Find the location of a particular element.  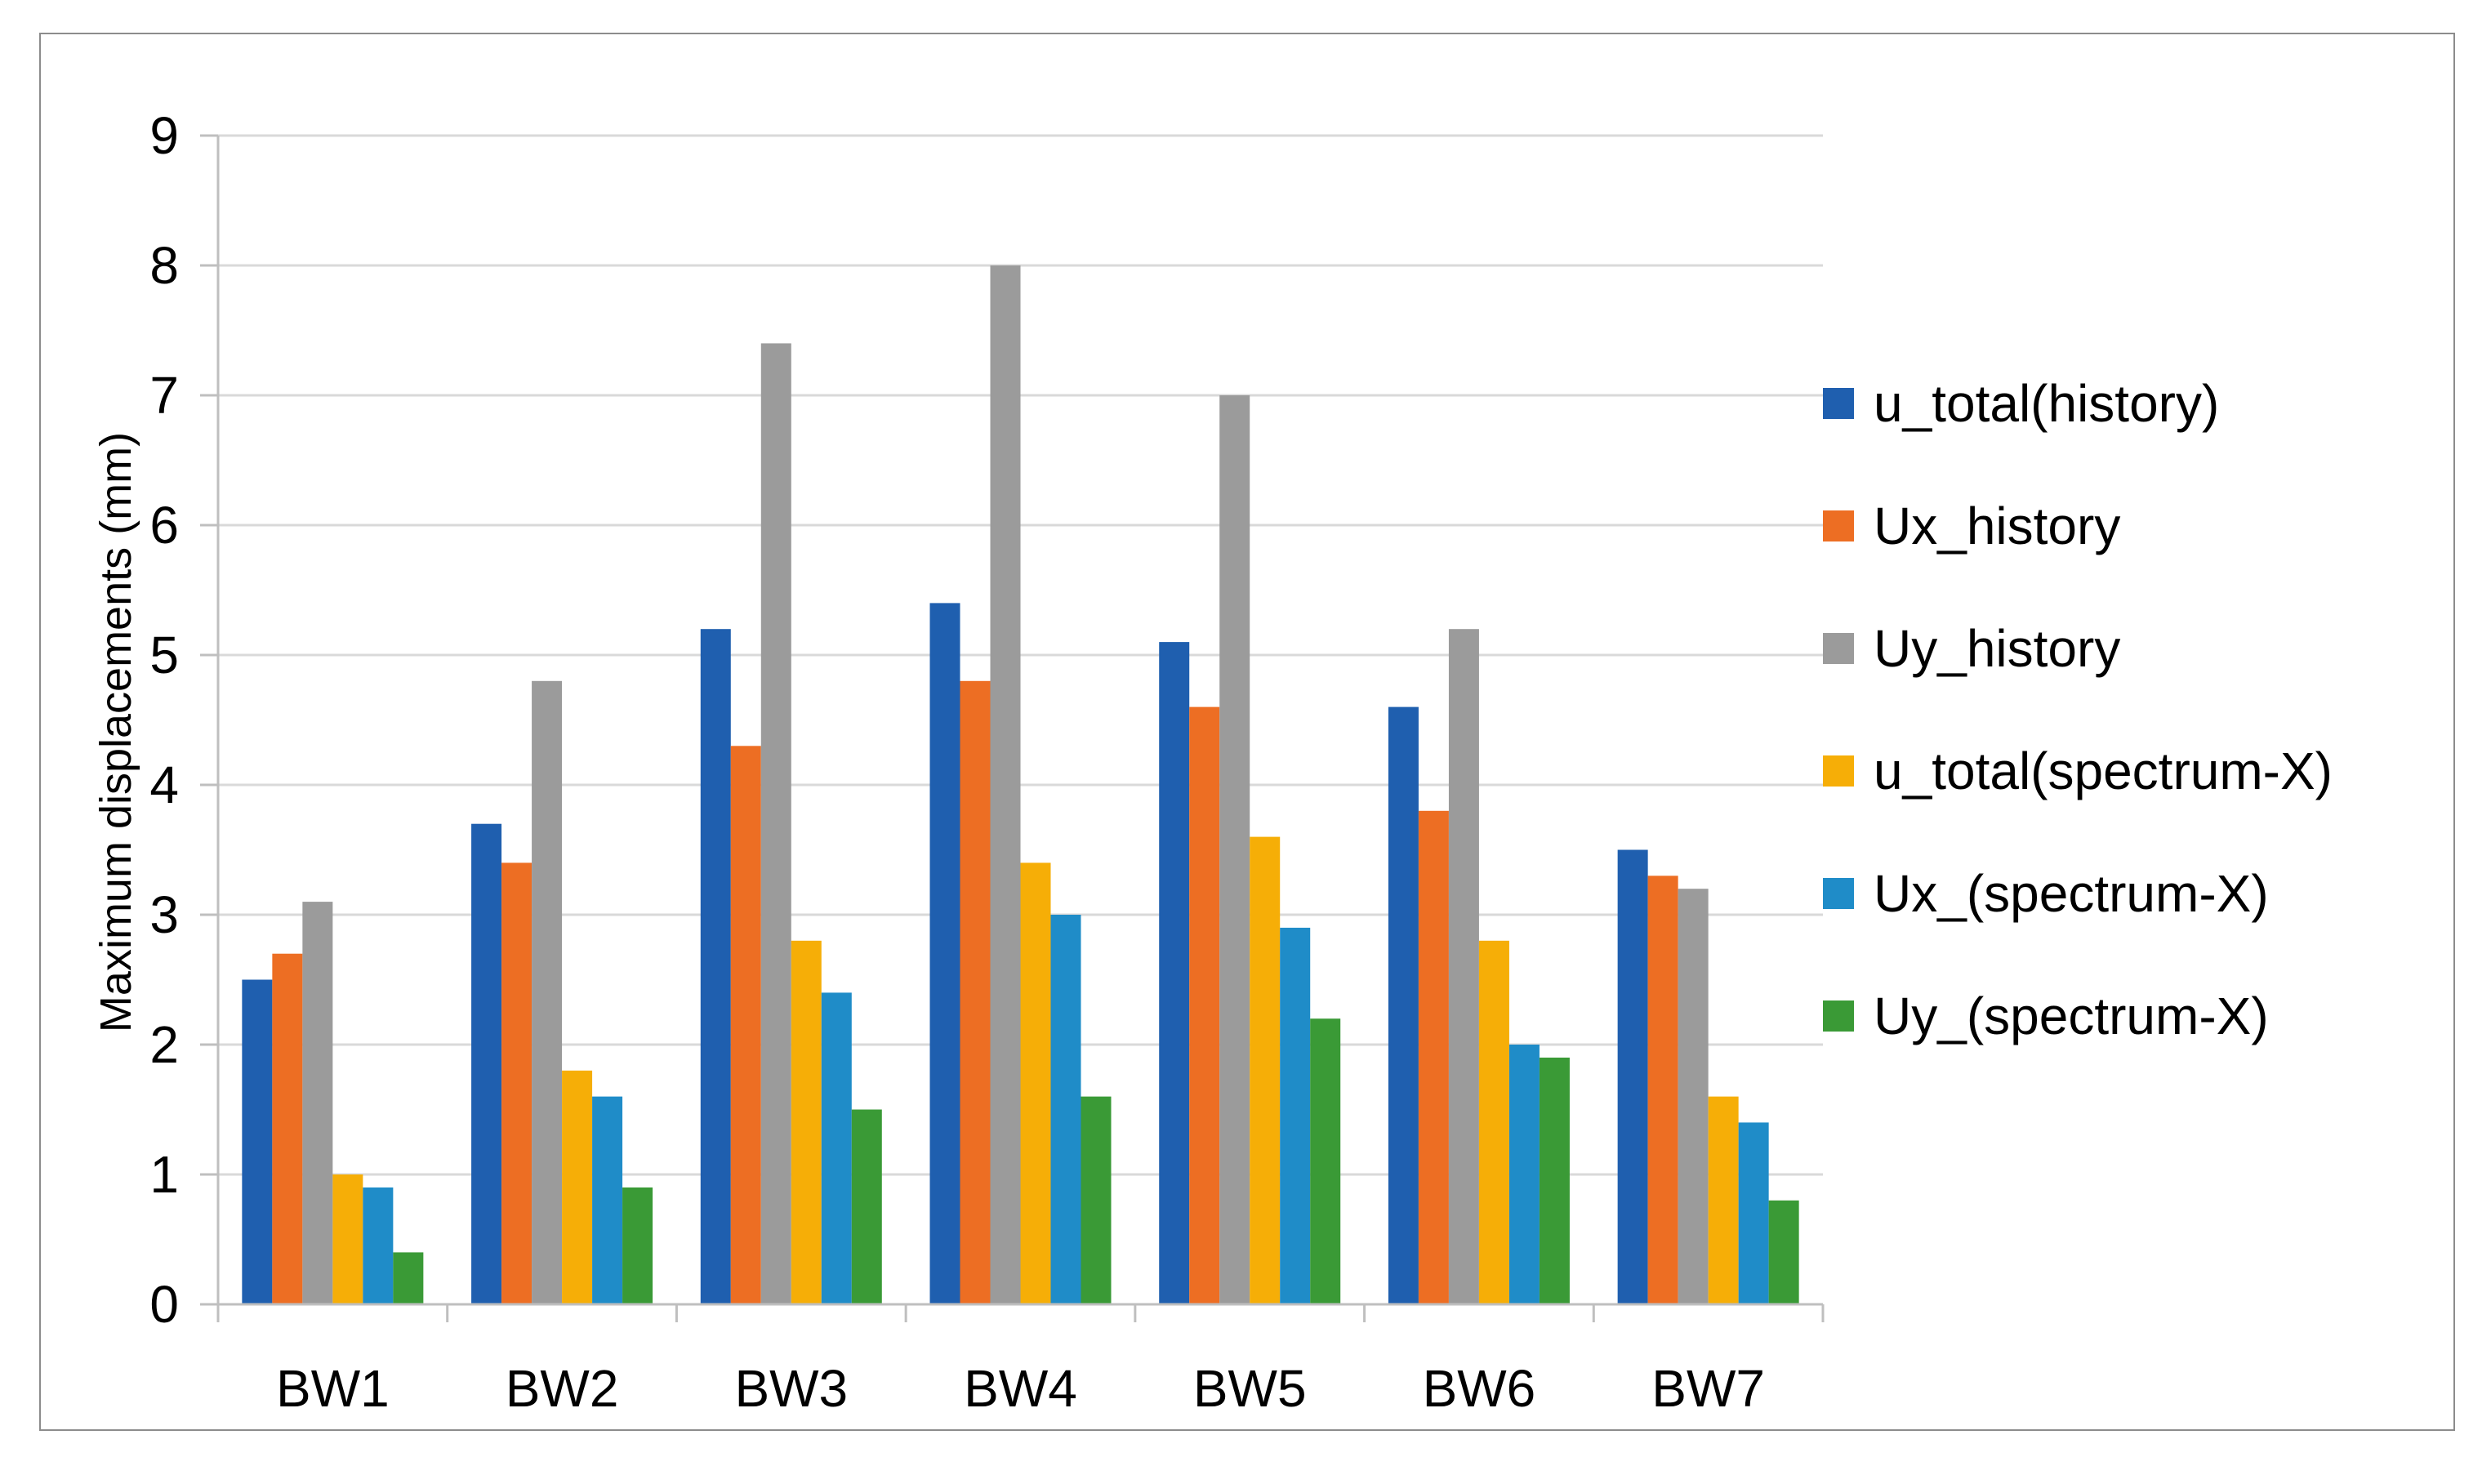

y-tick-label: 4 is located at coordinates (164, 785).